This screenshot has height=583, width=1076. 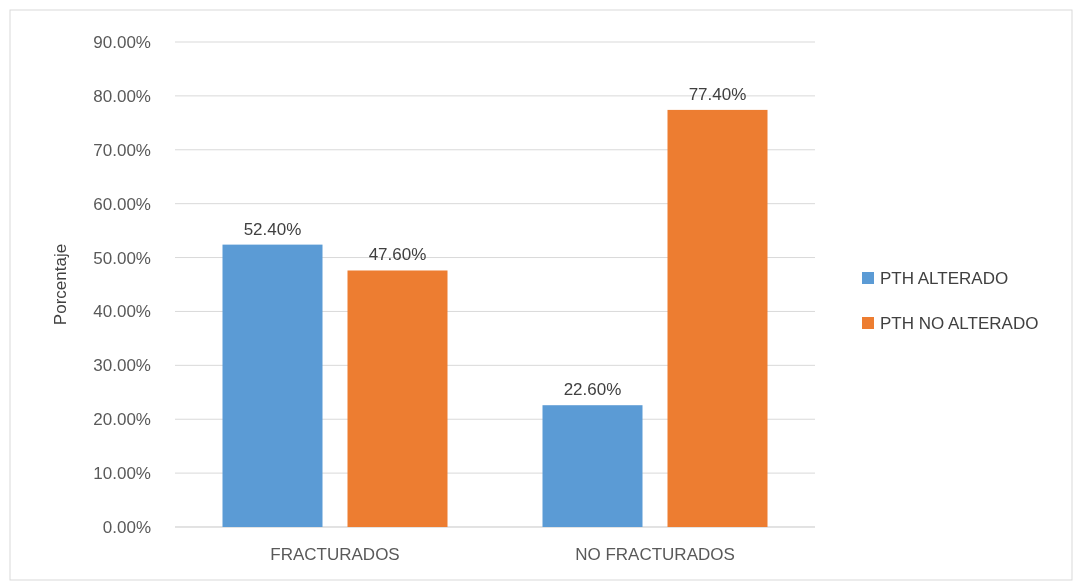 What do you see at coordinates (122, 312) in the screenshot?
I see `y-tick-label: 40.00%` at bounding box center [122, 312].